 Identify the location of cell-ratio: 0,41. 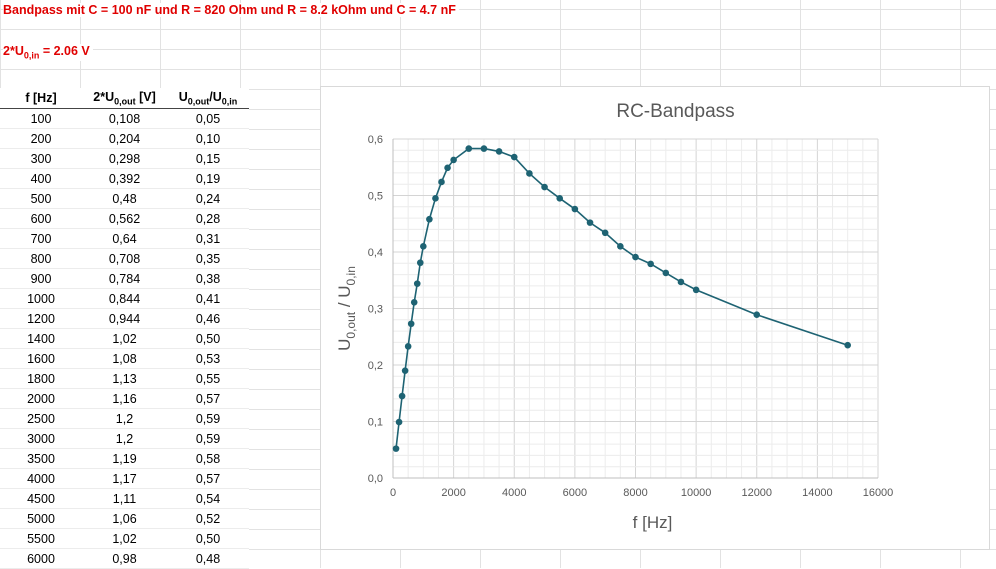
(208, 298).